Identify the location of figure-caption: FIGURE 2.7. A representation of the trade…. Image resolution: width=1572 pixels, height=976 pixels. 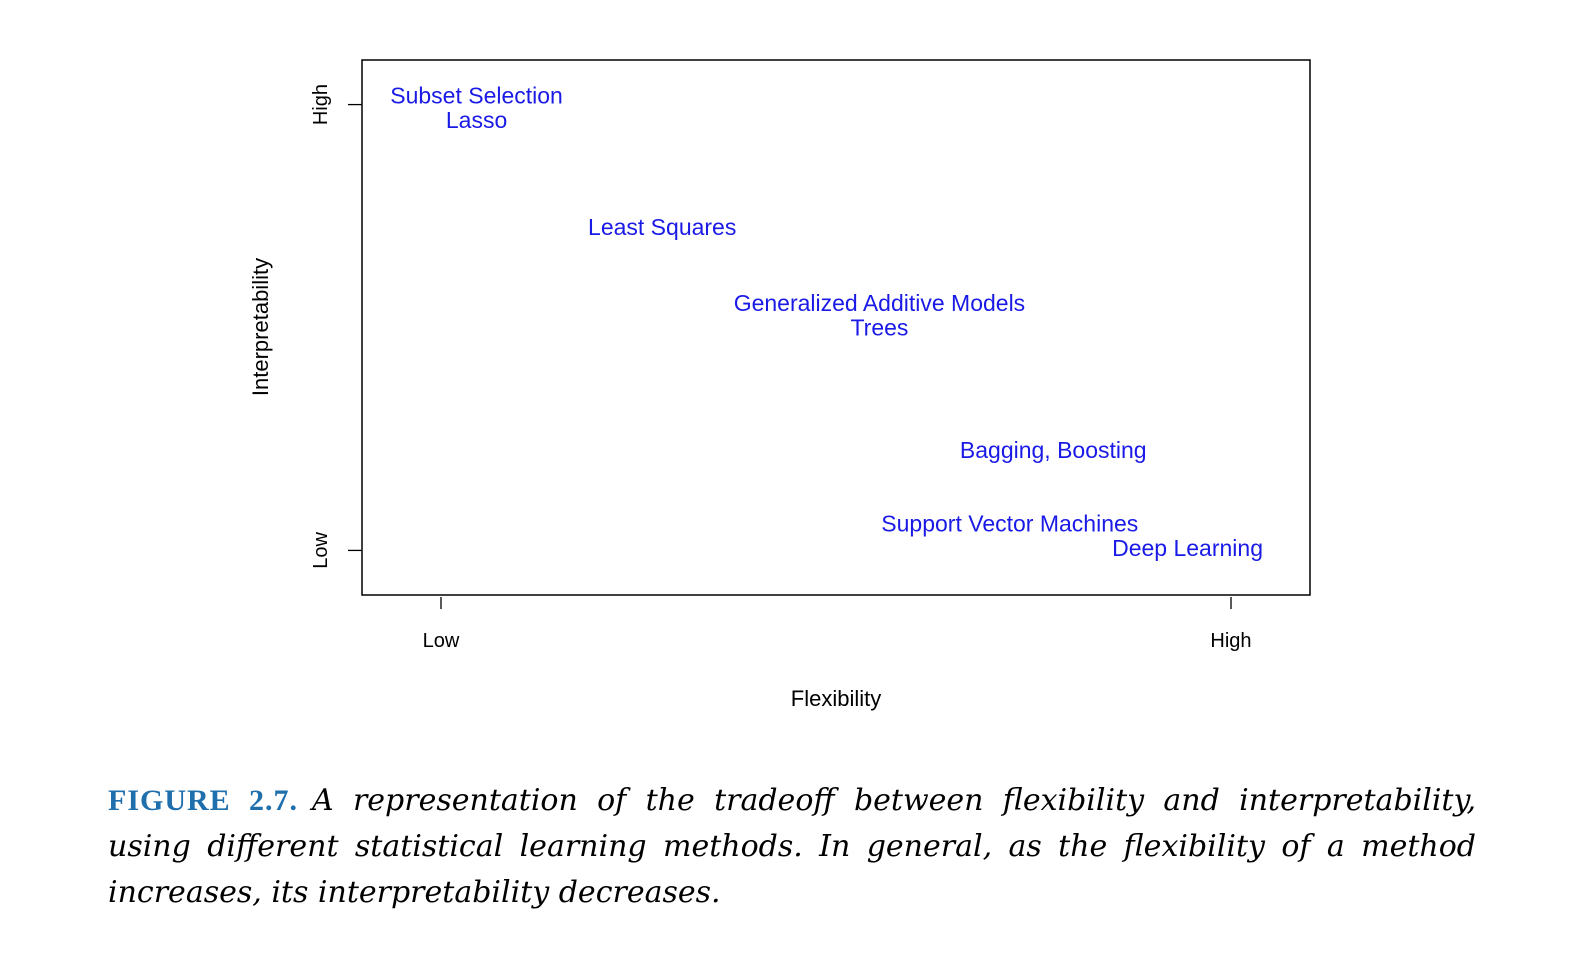
(792, 847).